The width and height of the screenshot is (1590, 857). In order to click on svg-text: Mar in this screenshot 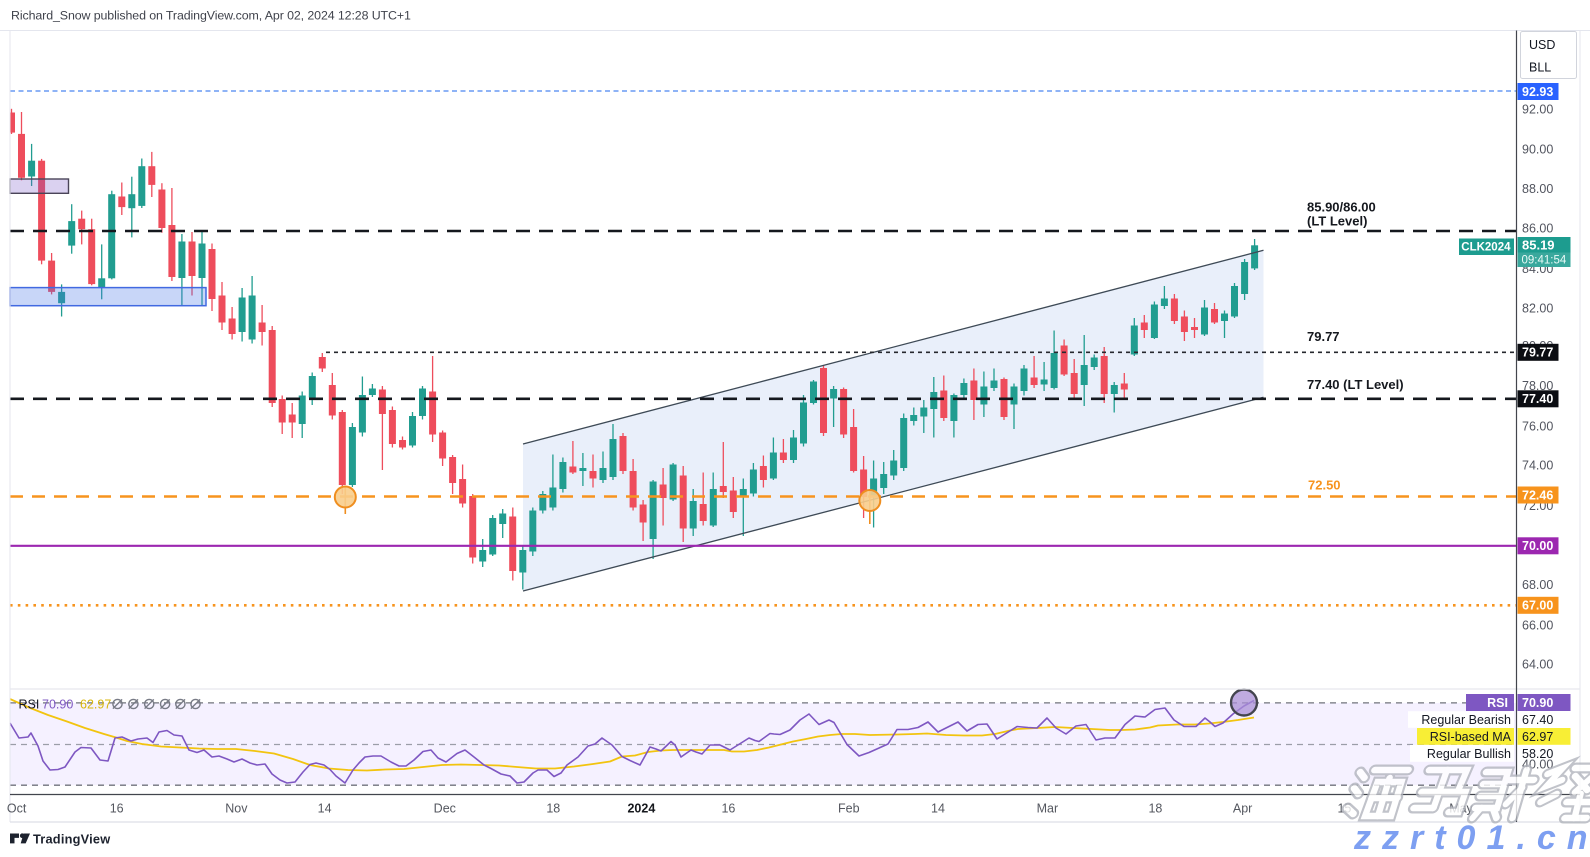, I will do `click(1048, 809)`.